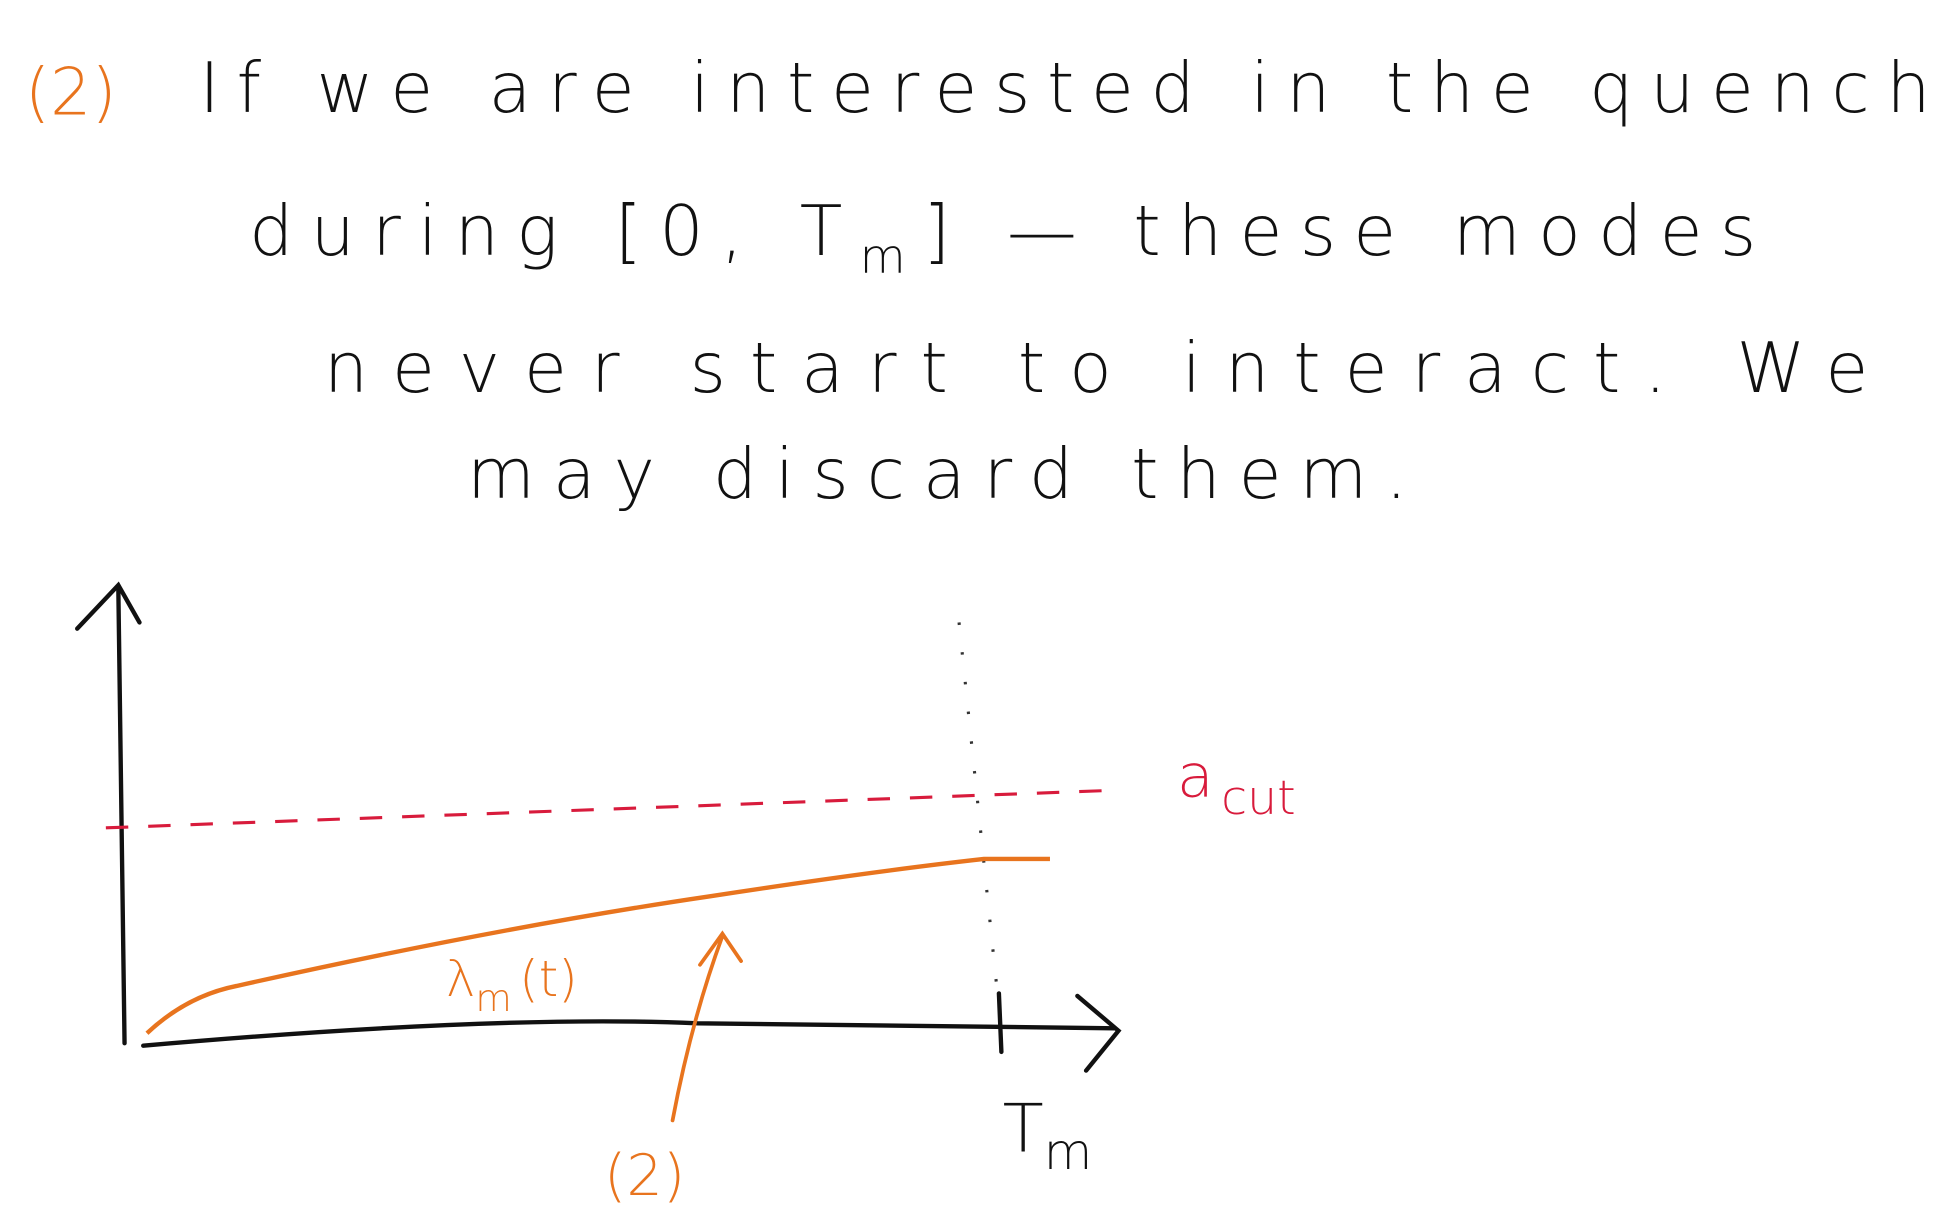 The image size is (1943, 1215). What do you see at coordinates (121, 815) in the screenshot?
I see `y-axis` at bounding box center [121, 815].